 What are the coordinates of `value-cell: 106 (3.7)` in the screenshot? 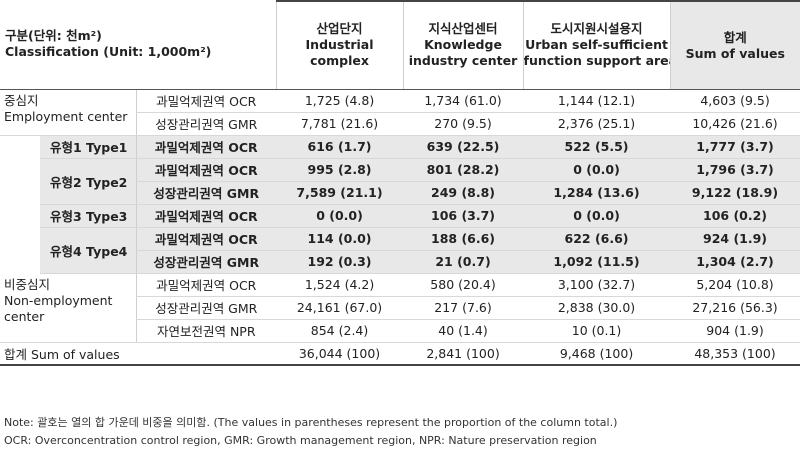 It's located at (463, 216).